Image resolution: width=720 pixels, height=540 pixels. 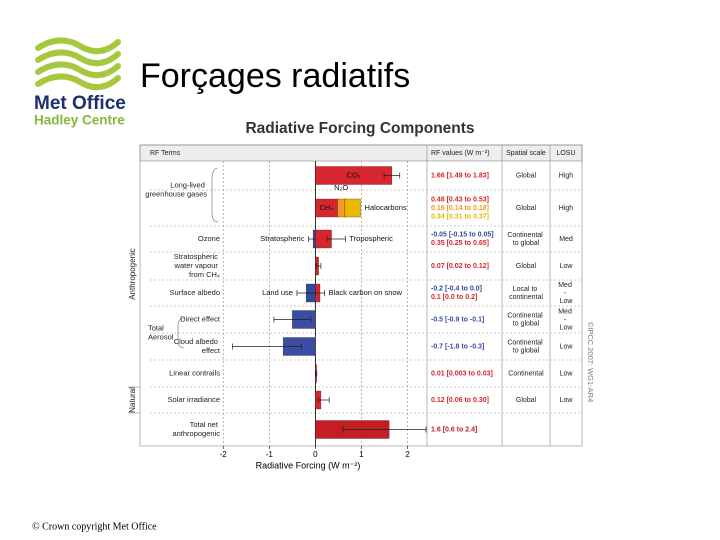 I want to click on losu: Med, so click(x=566, y=239).